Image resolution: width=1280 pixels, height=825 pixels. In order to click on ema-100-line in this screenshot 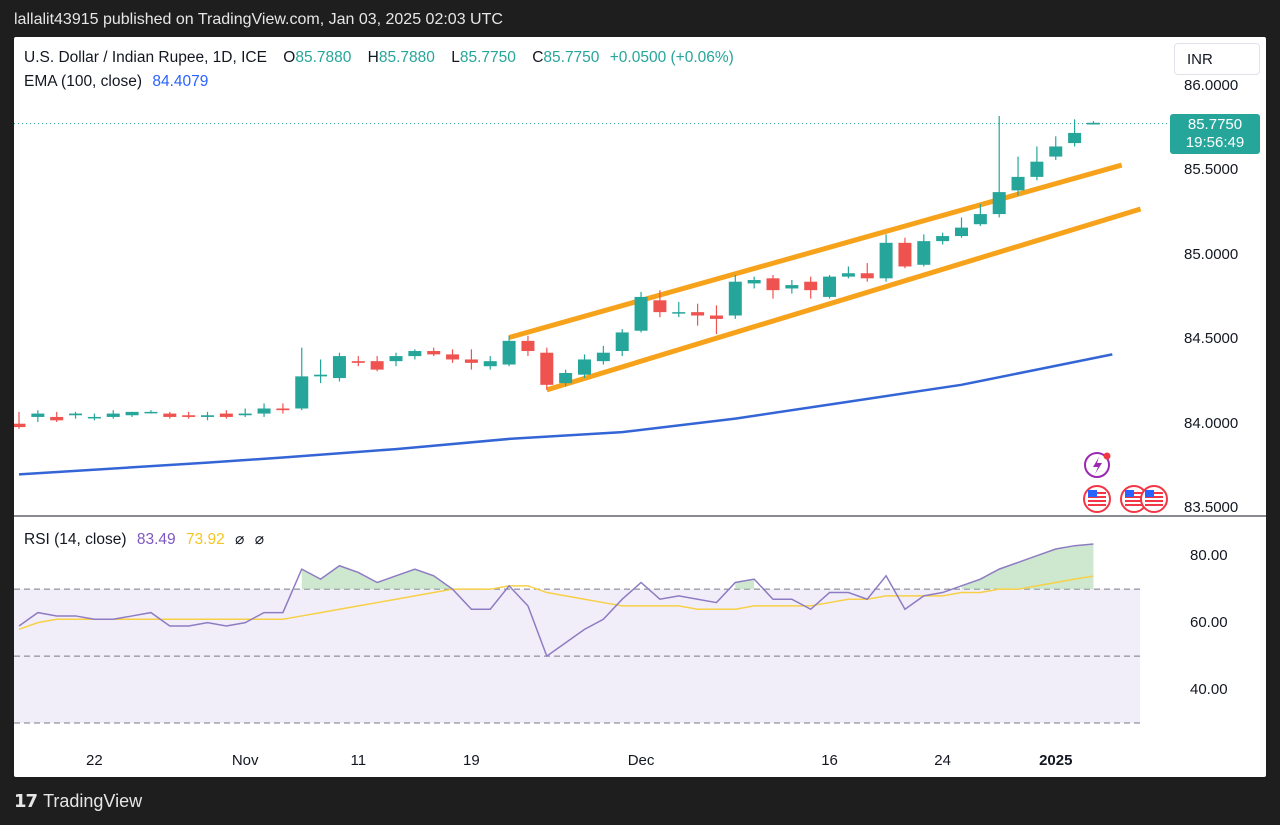, I will do `click(565, 414)`.